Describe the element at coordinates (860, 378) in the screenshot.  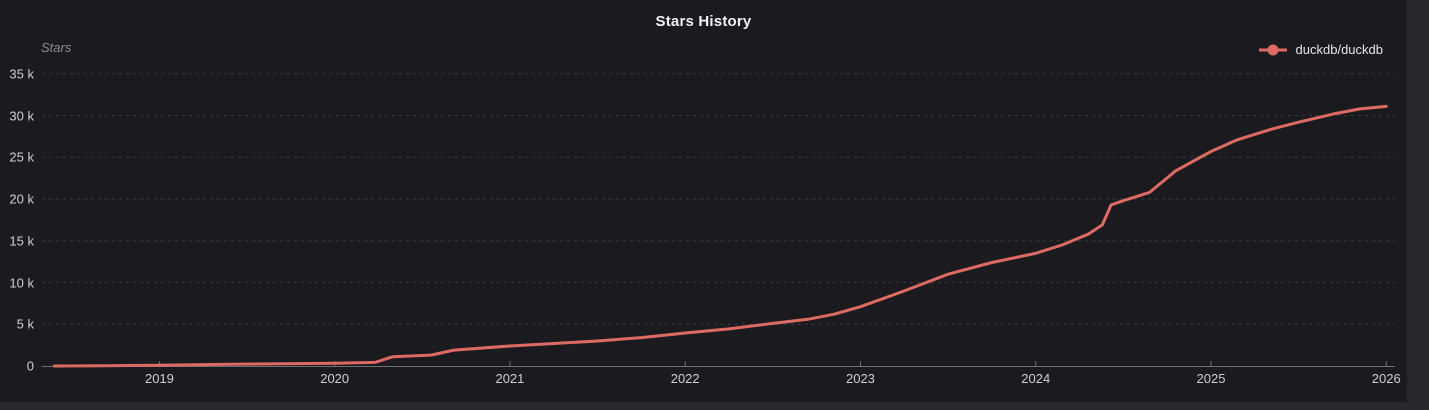
I see `x-tick-label: 2023` at that location.